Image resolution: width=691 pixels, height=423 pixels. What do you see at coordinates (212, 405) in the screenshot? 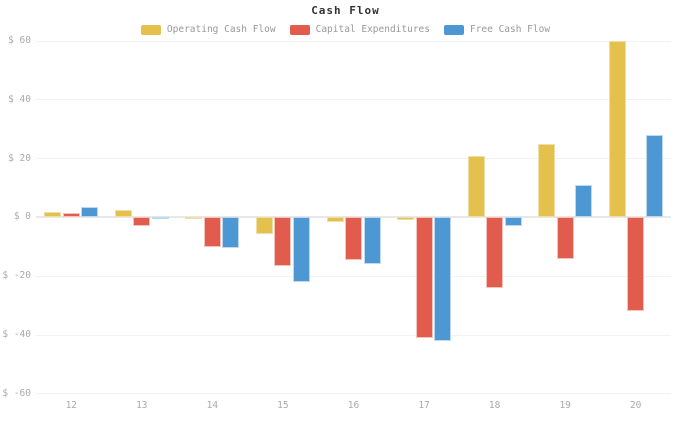
I see `x-axis-tick: 14` at bounding box center [212, 405].